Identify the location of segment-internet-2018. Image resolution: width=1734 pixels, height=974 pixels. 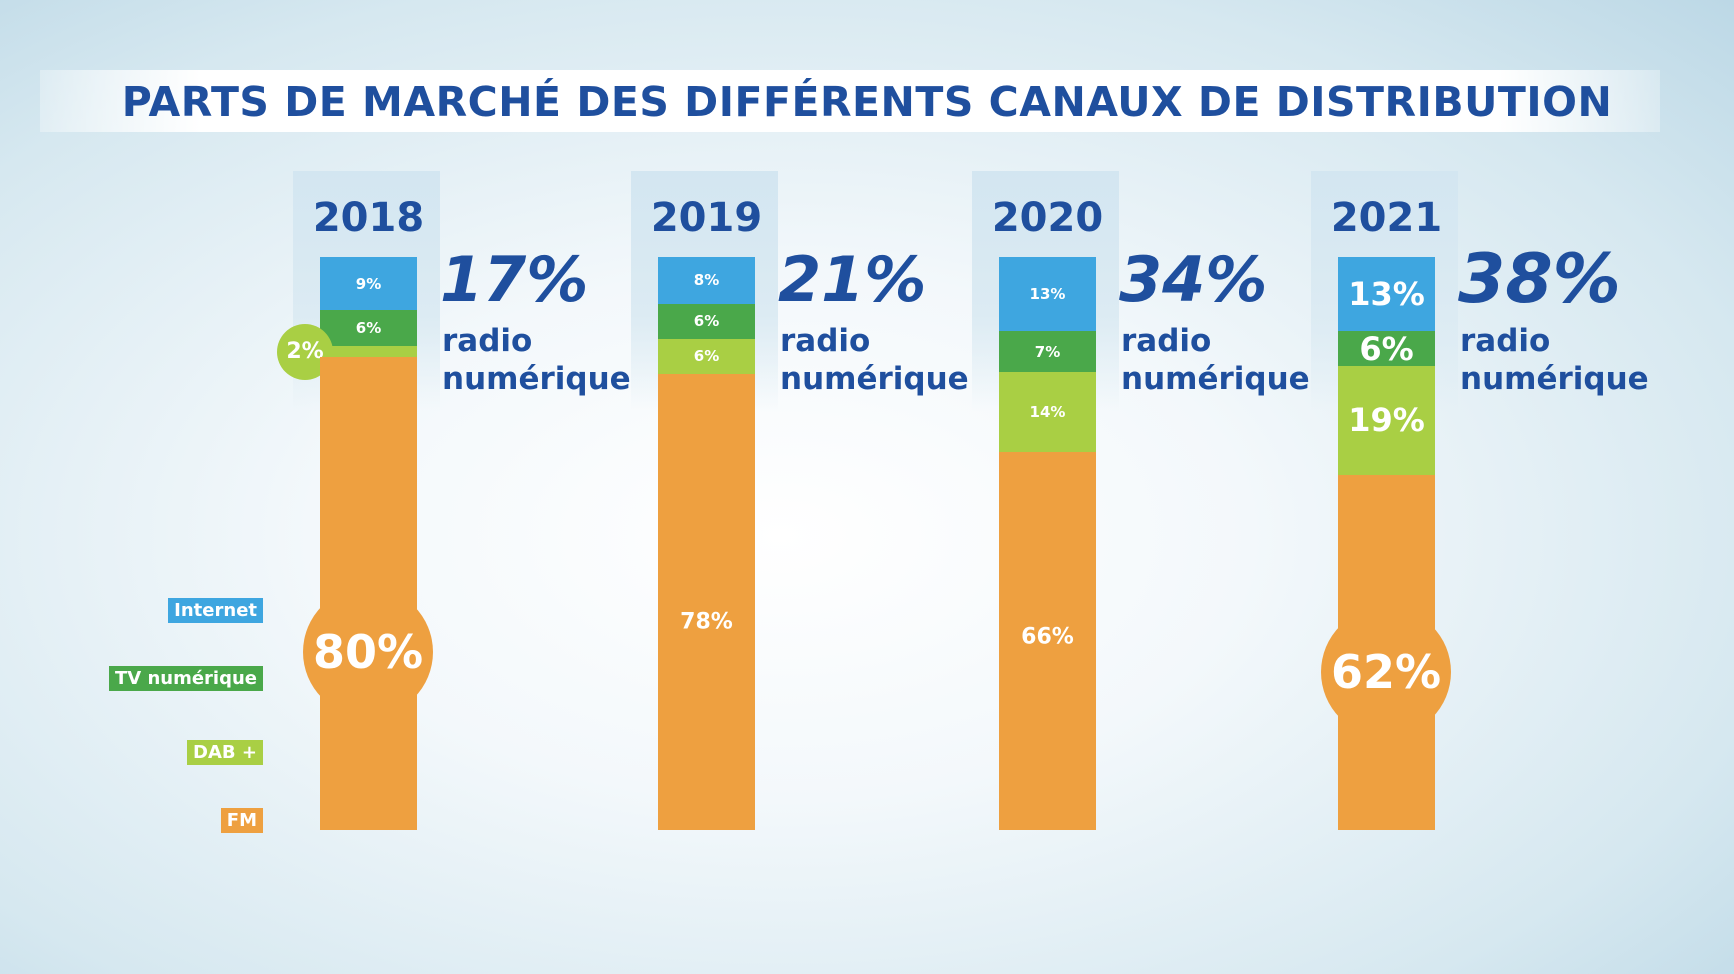
(368, 284).